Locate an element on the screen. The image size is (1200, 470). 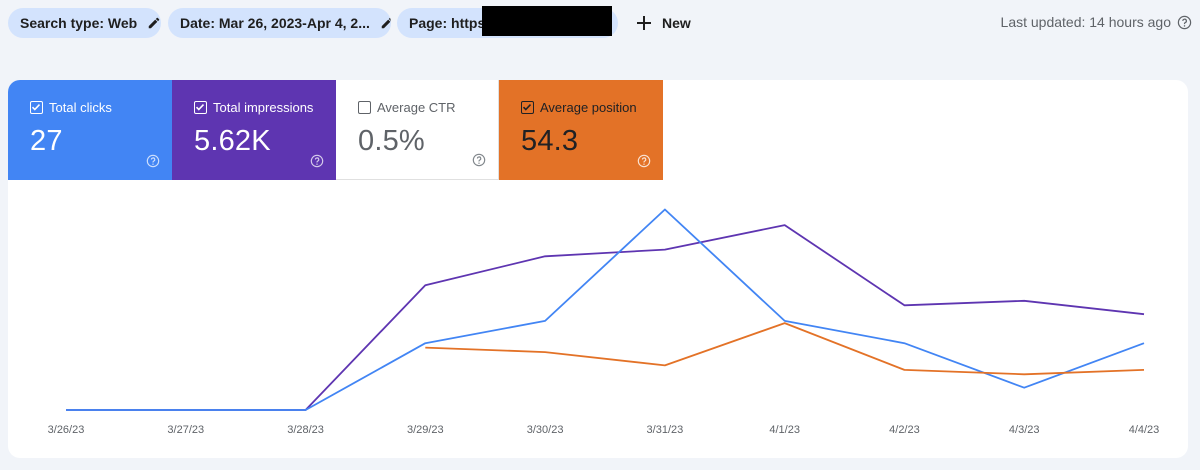
x-tick-label: 3/29/23 is located at coordinates (425, 430).